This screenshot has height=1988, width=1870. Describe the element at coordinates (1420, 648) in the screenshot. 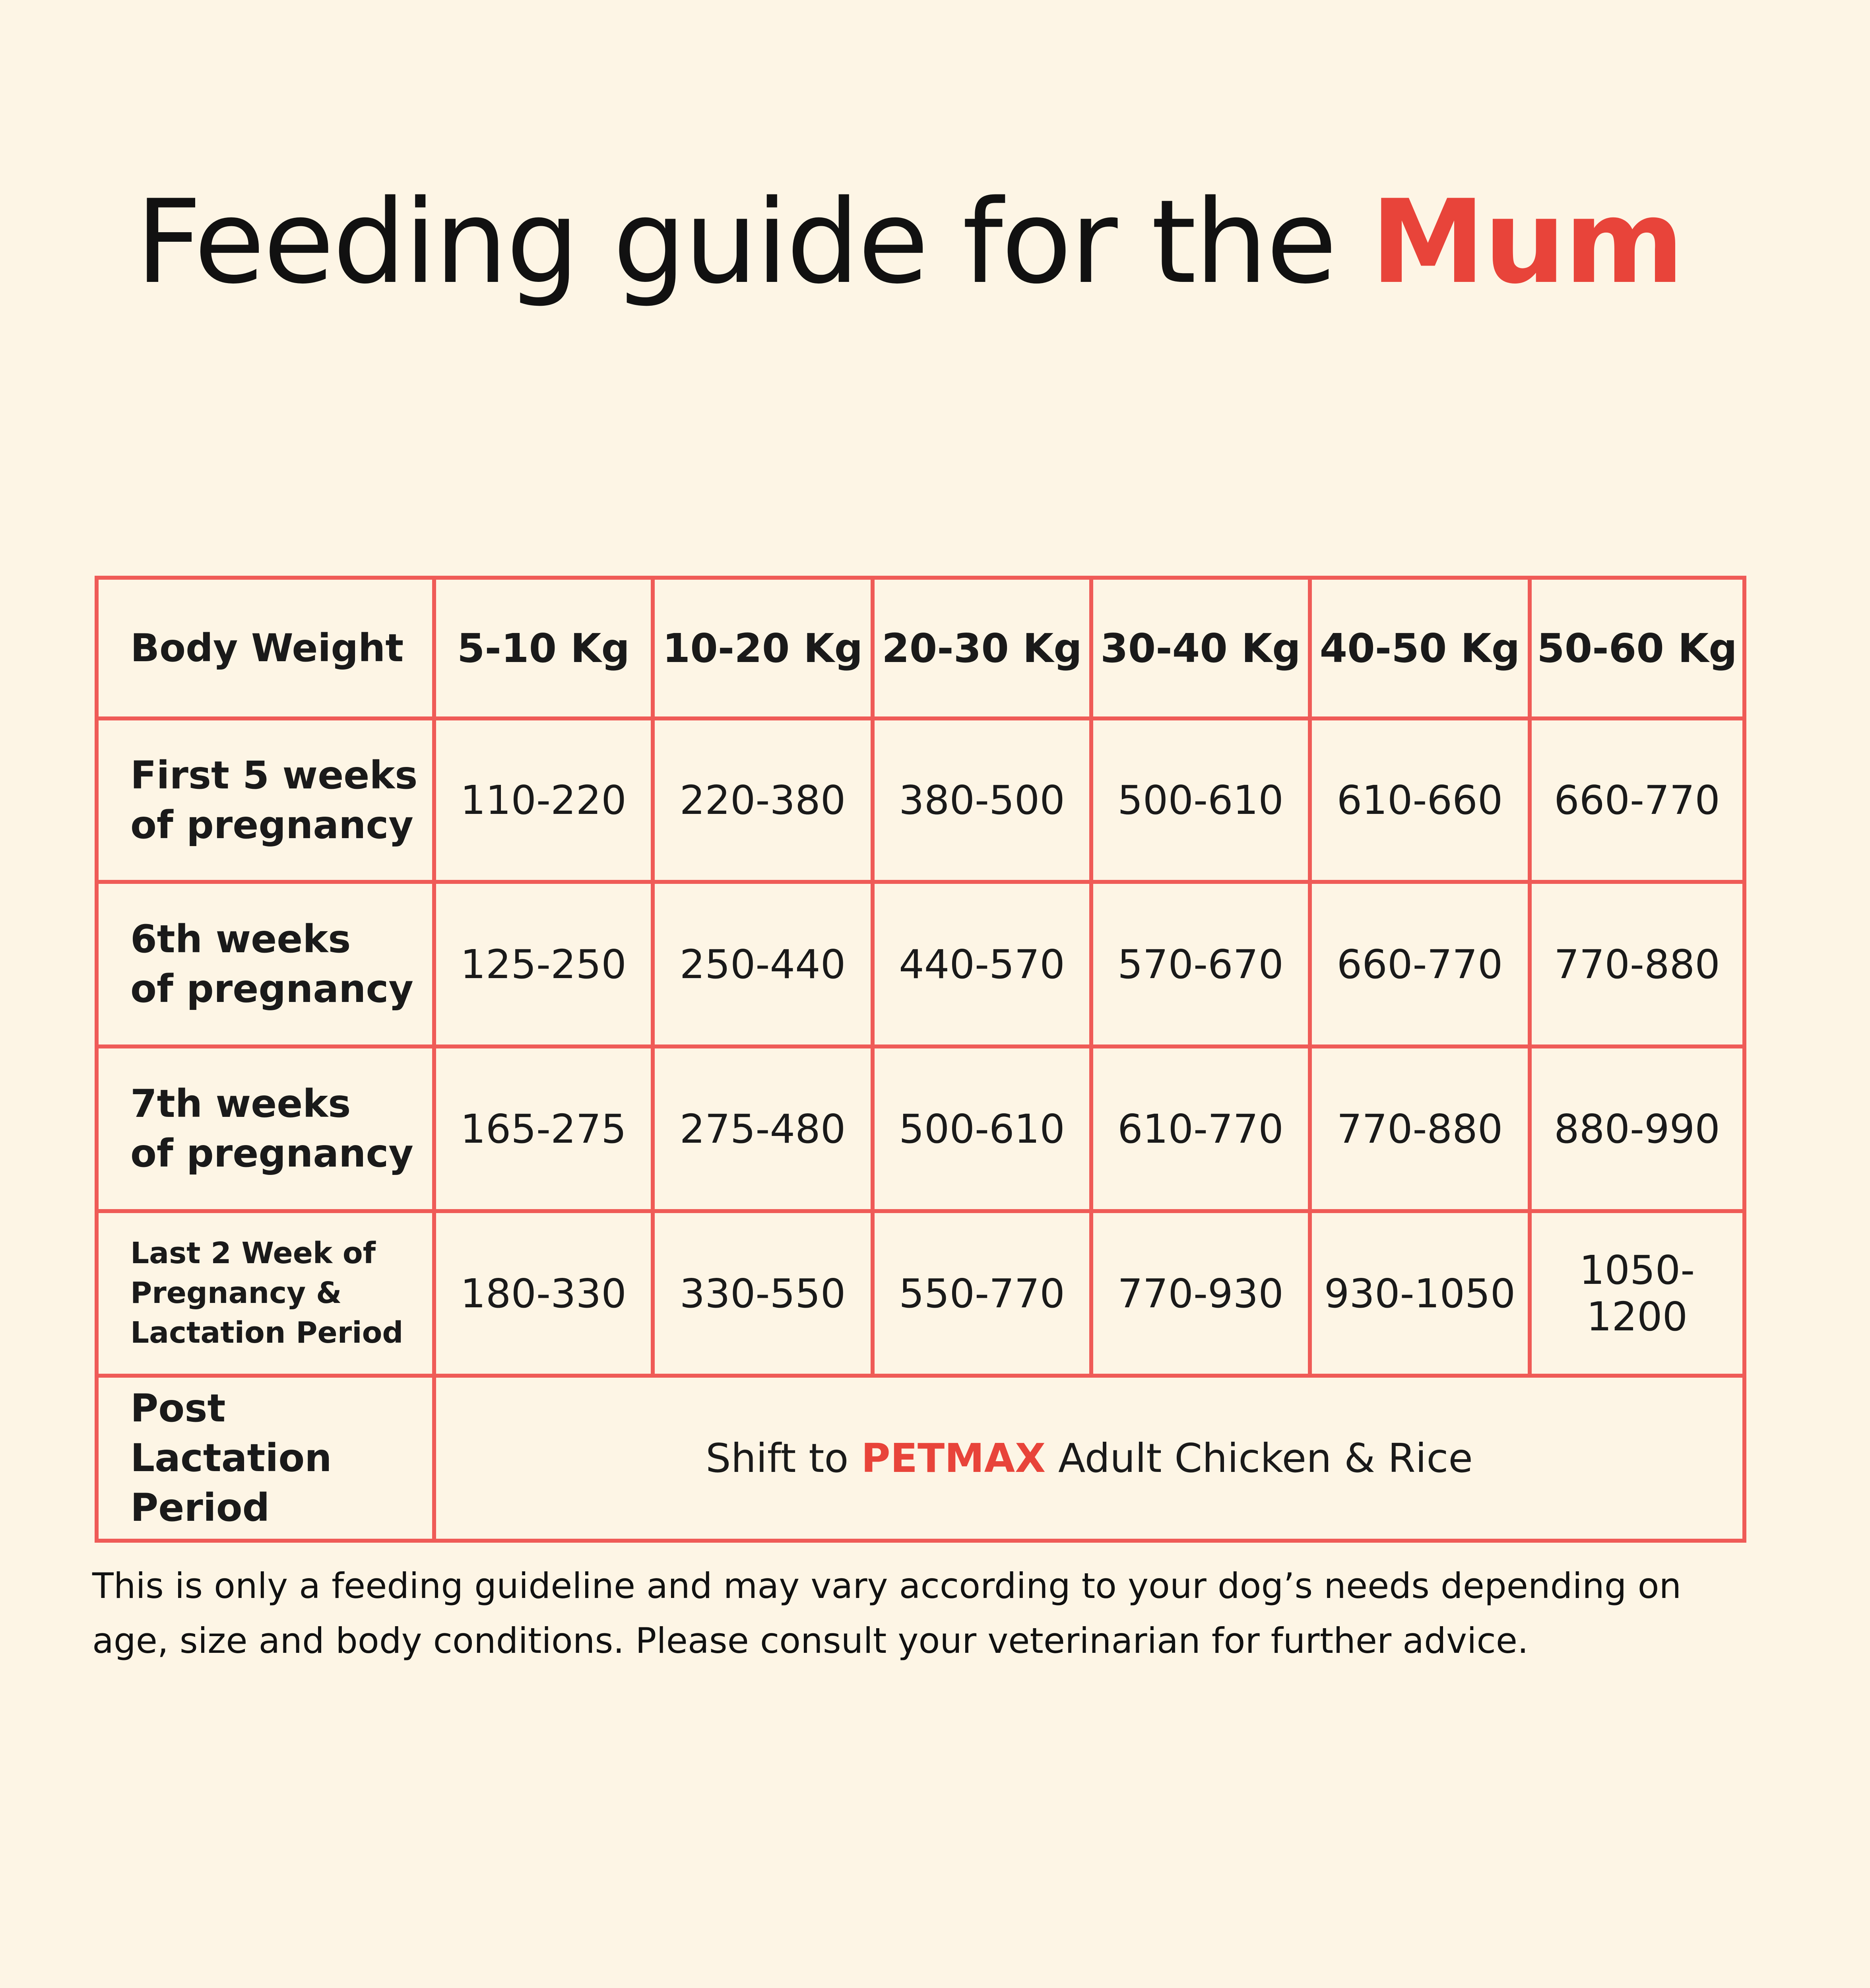

I see `header-cell: 40-50 Kg` at that location.